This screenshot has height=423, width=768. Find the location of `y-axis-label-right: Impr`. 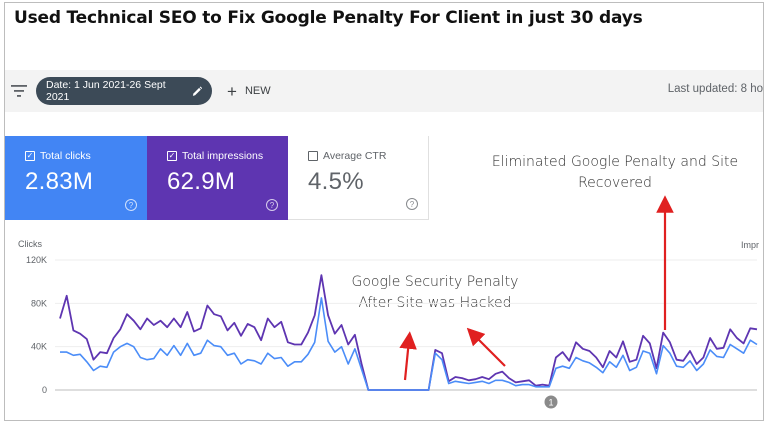

y-axis-label-right: Impr is located at coordinates (750, 245).